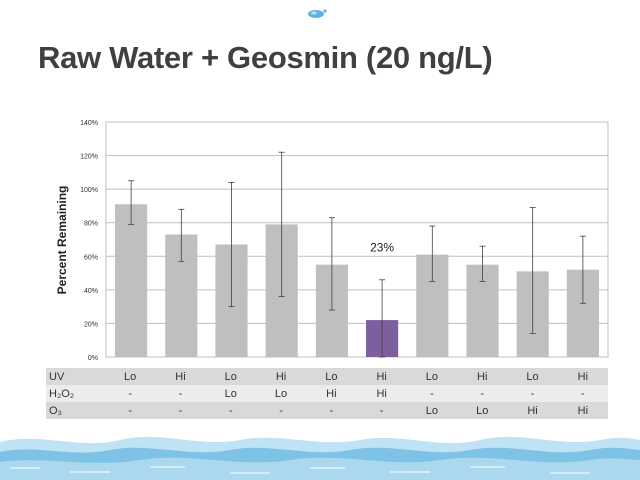 Image resolution: width=640 pixels, height=480 pixels. Describe the element at coordinates (75, 393) in the screenshot. I see `factor-row-label: H₂O₂` at that location.